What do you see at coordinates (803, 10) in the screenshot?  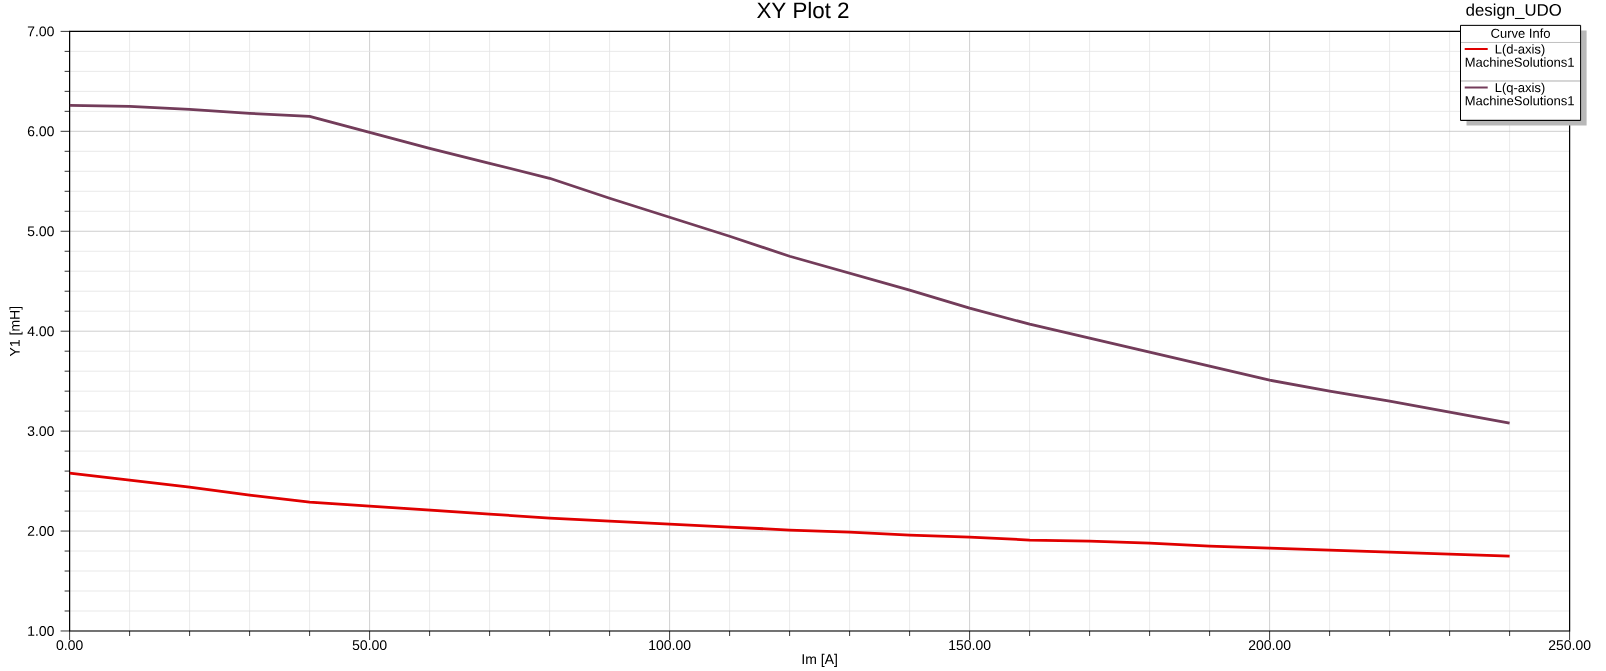 I see `chart-title: XY Plot 2` at bounding box center [803, 10].